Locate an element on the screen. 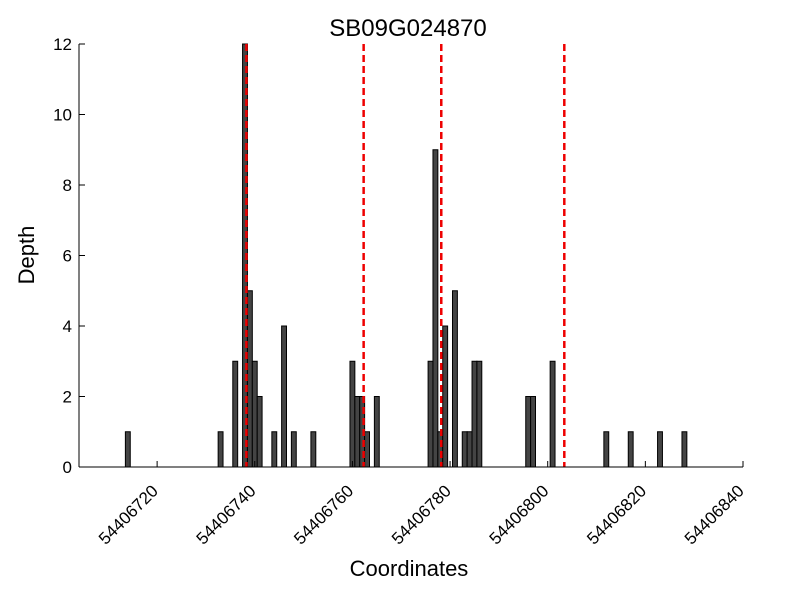  y-axis-label: Depth is located at coordinates (26, 255).